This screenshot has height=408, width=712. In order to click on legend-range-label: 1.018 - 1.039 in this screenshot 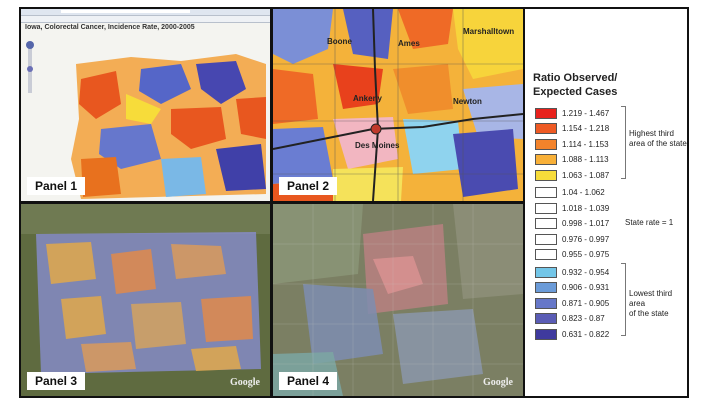, I will do `click(586, 208)`.